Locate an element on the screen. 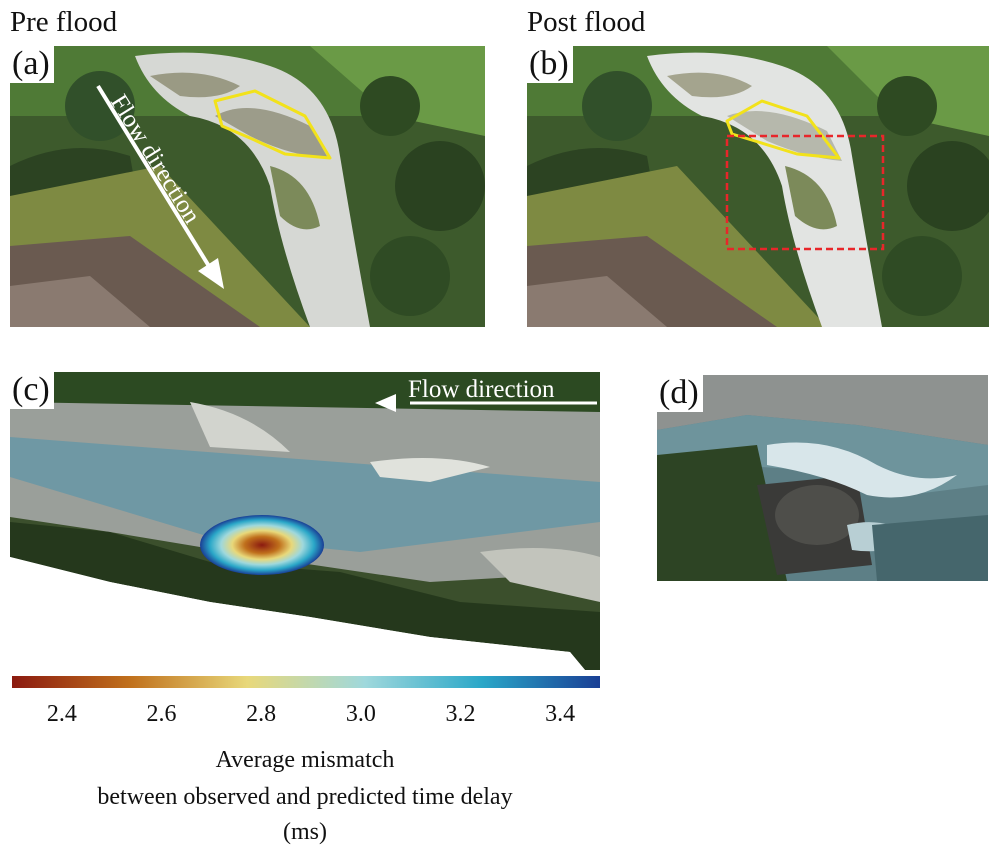  mismatch-heat-blob is located at coordinates (262, 545).